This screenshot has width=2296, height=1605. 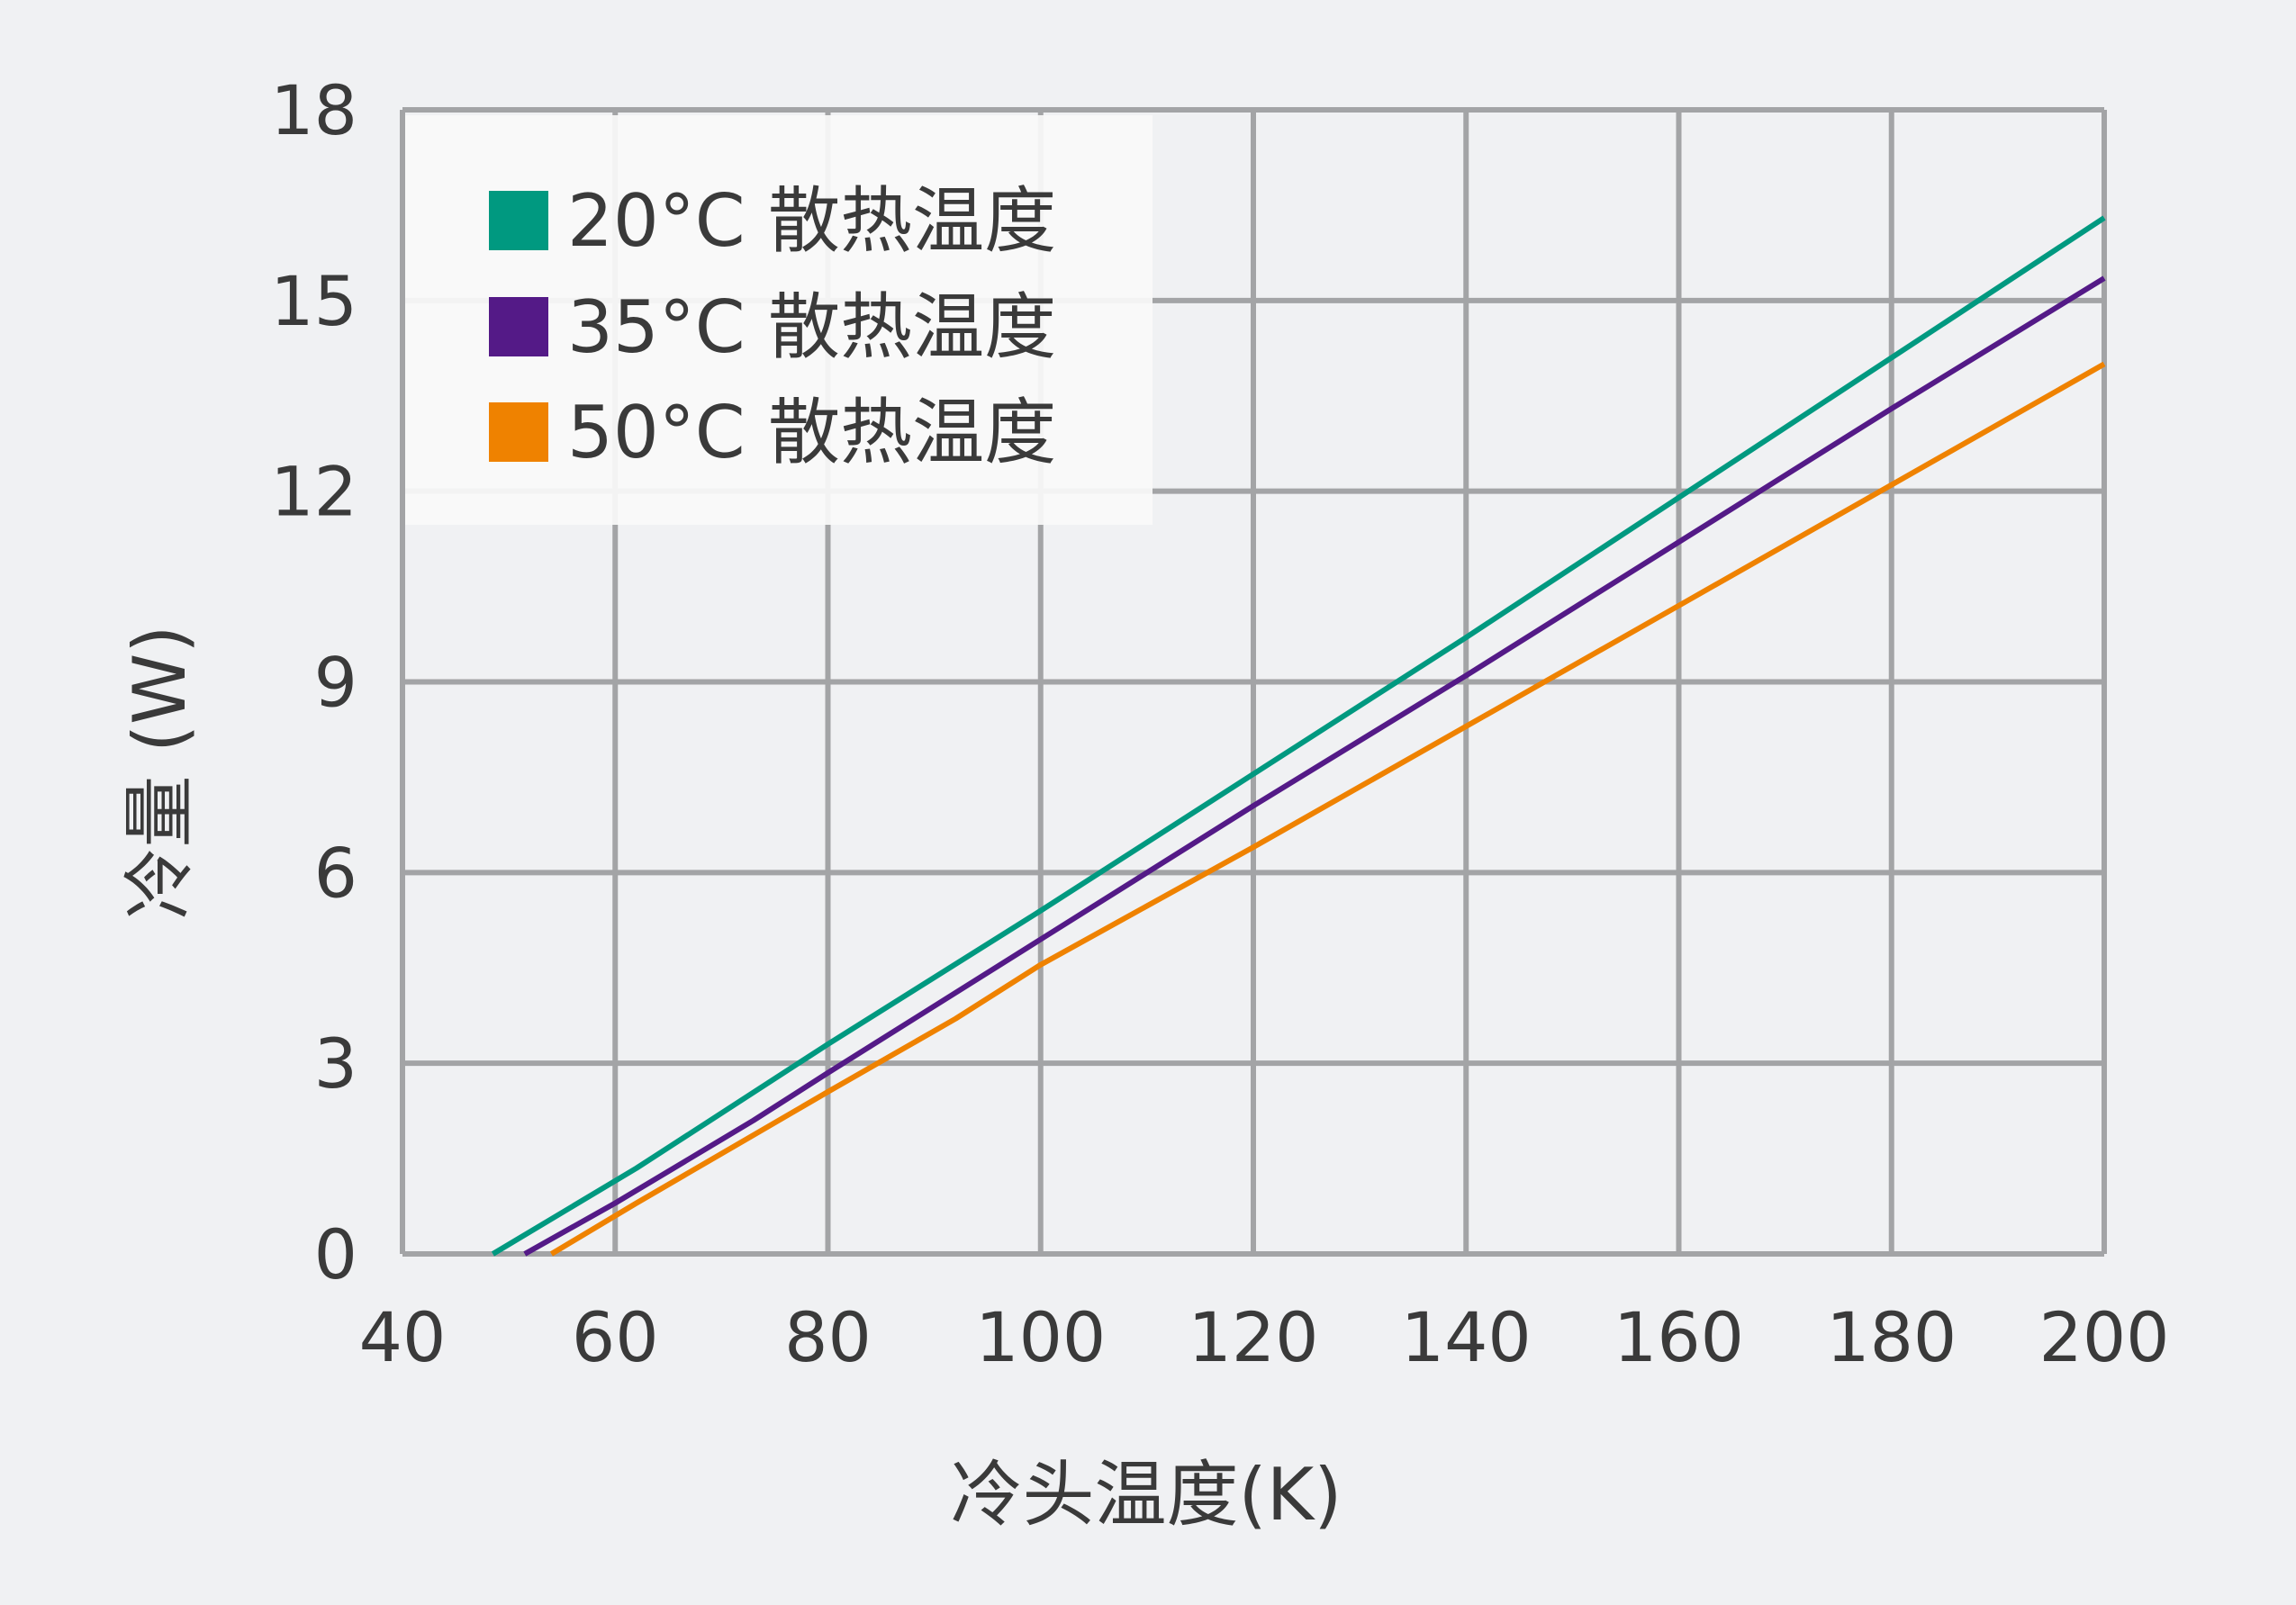 What do you see at coordinates (403, 1337) in the screenshot?
I see `x-tick-label: 40` at bounding box center [403, 1337].